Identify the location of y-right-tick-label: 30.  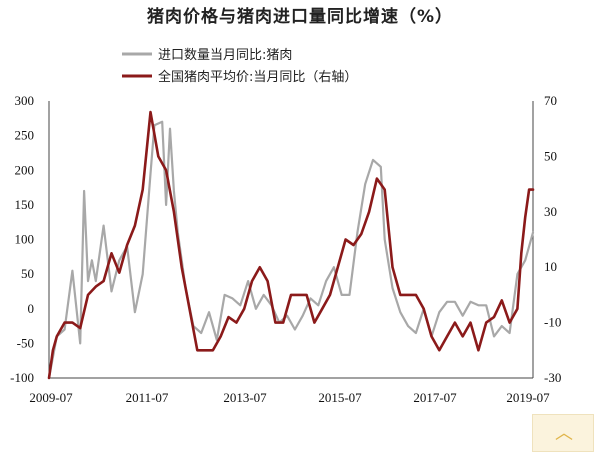
(550, 211).